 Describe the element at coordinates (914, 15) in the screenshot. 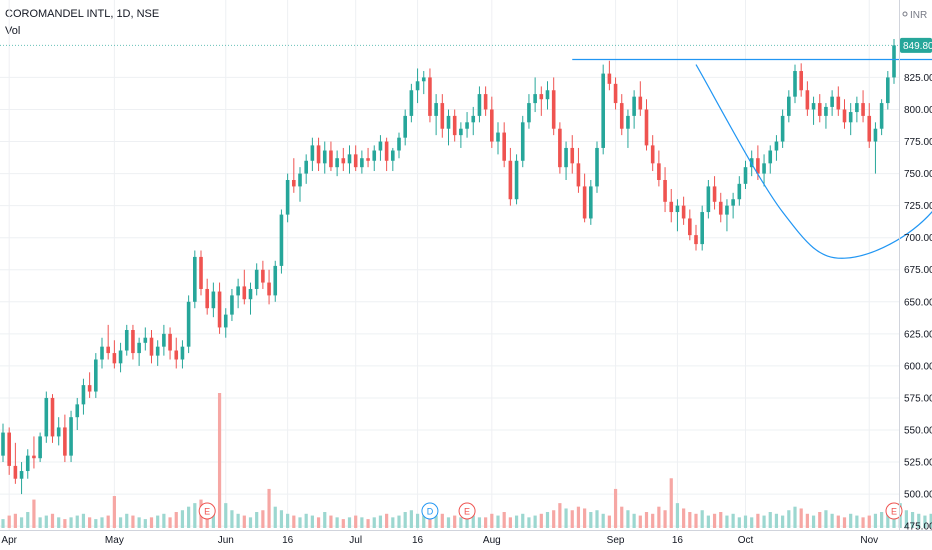

I see `currency-badge: INR` at that location.